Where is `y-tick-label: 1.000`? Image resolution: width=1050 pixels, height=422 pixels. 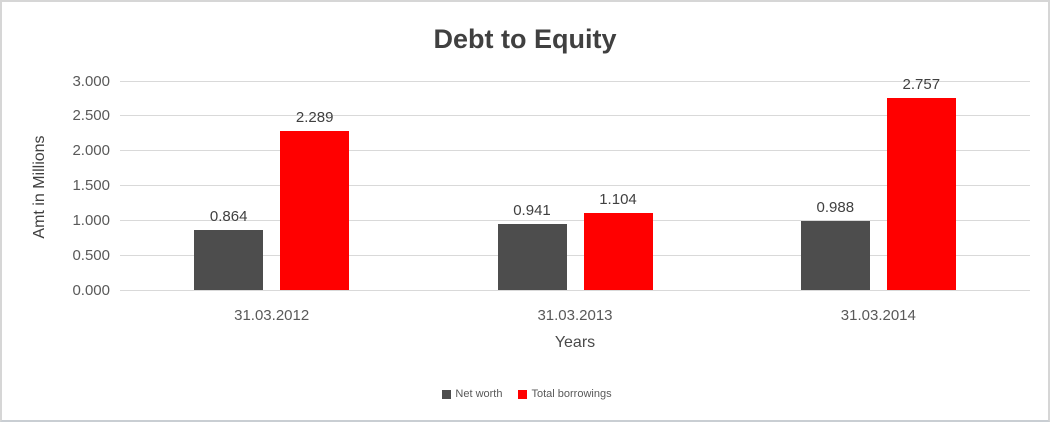 y-tick-label: 1.000 is located at coordinates (91, 220).